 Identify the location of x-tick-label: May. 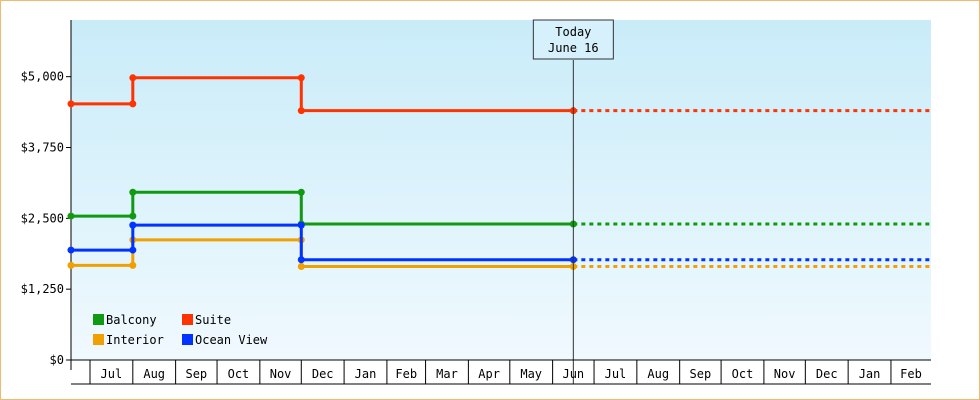
(531, 374).